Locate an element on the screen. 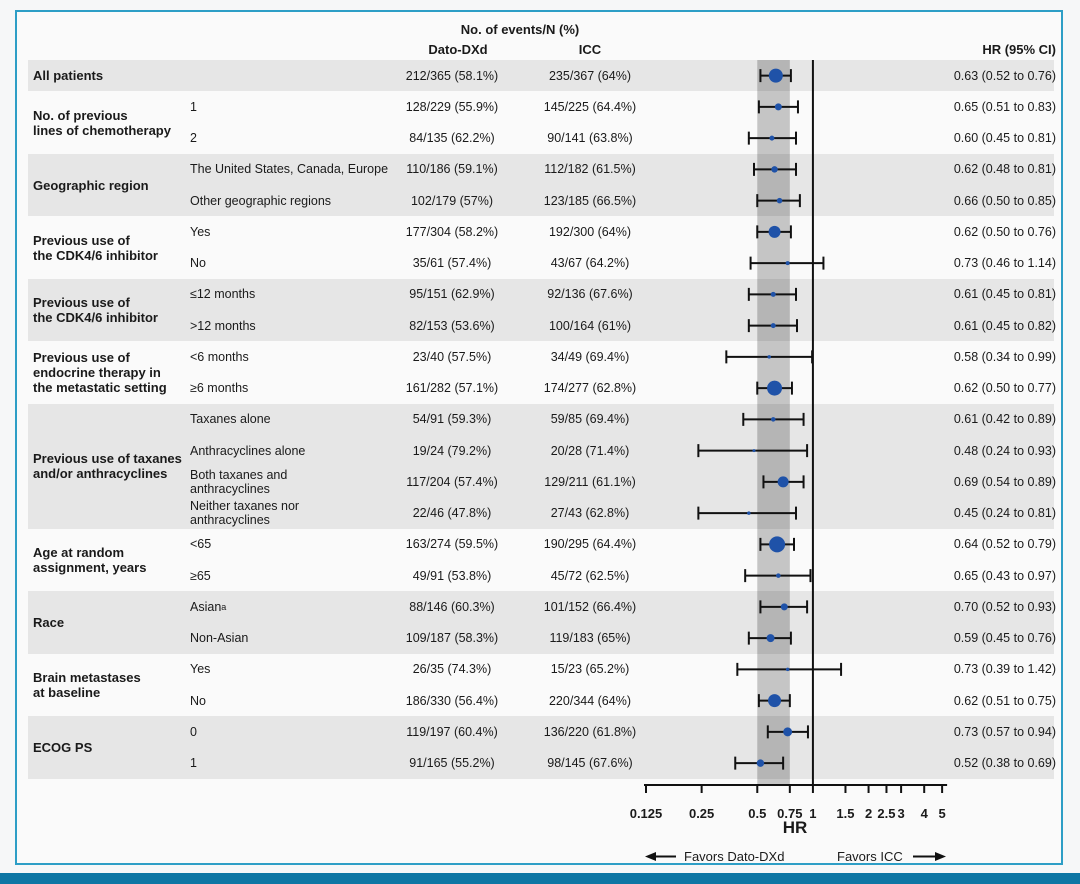  dato-dxd-events-value: 35/61 (57.4%) is located at coordinates (452, 263).